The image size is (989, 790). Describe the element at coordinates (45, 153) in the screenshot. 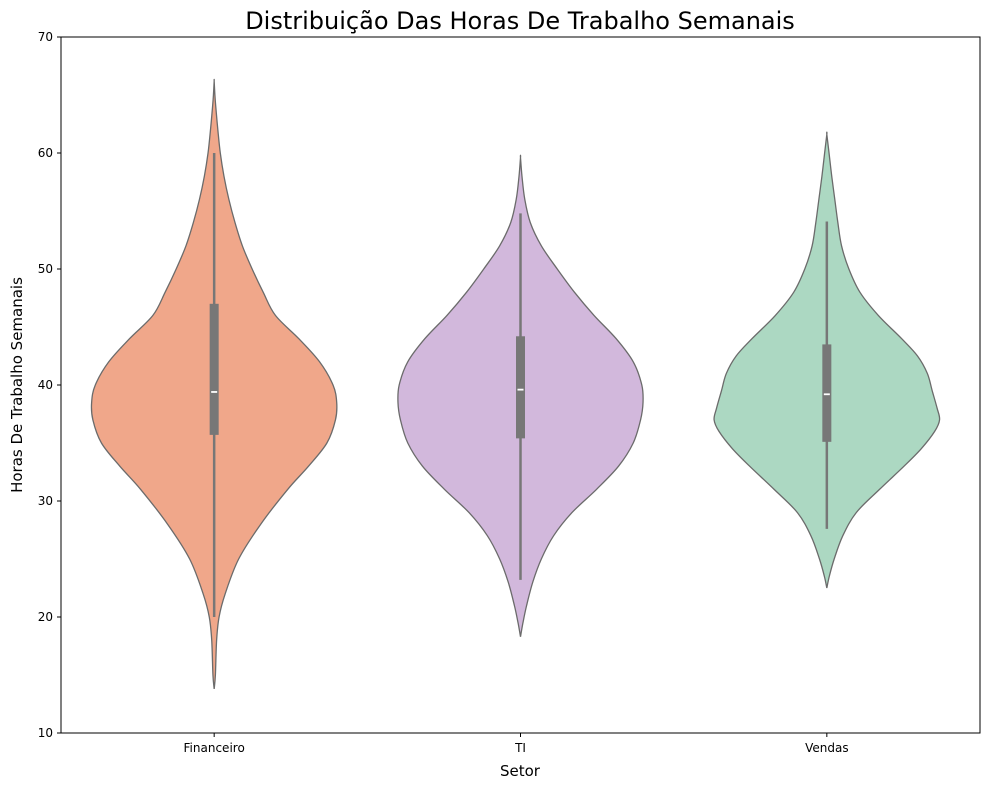

I see `y-tick-label: 60` at that location.